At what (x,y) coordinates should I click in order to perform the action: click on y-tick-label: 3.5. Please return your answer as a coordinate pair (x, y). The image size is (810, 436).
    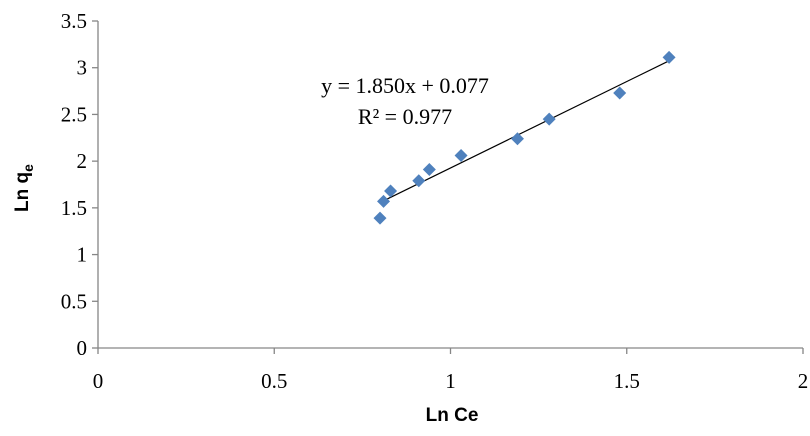
    Looking at the image, I should click on (74, 21).